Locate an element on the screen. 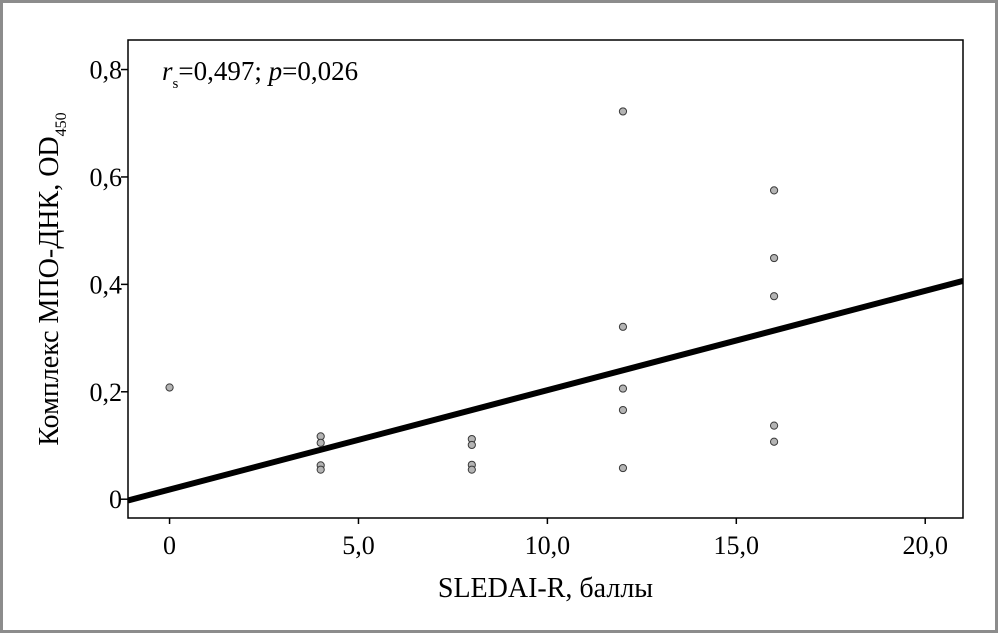 Image resolution: width=998 pixels, height=633 pixels. y-tick-label: 0,6 is located at coordinates (106, 177).